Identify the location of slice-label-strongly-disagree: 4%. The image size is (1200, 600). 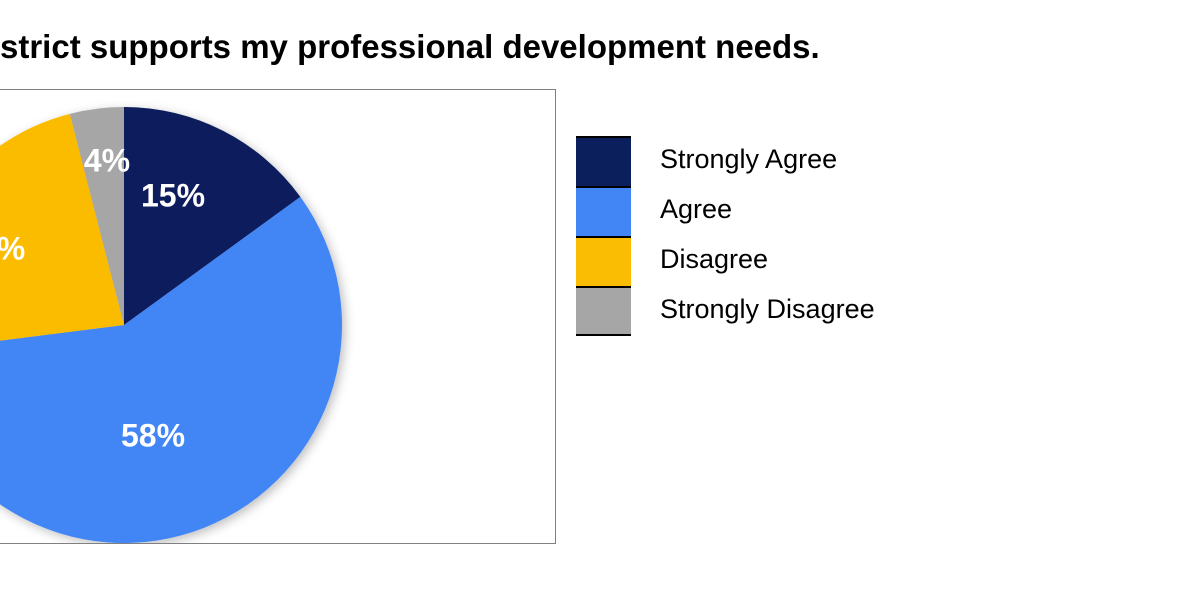
(107, 160).